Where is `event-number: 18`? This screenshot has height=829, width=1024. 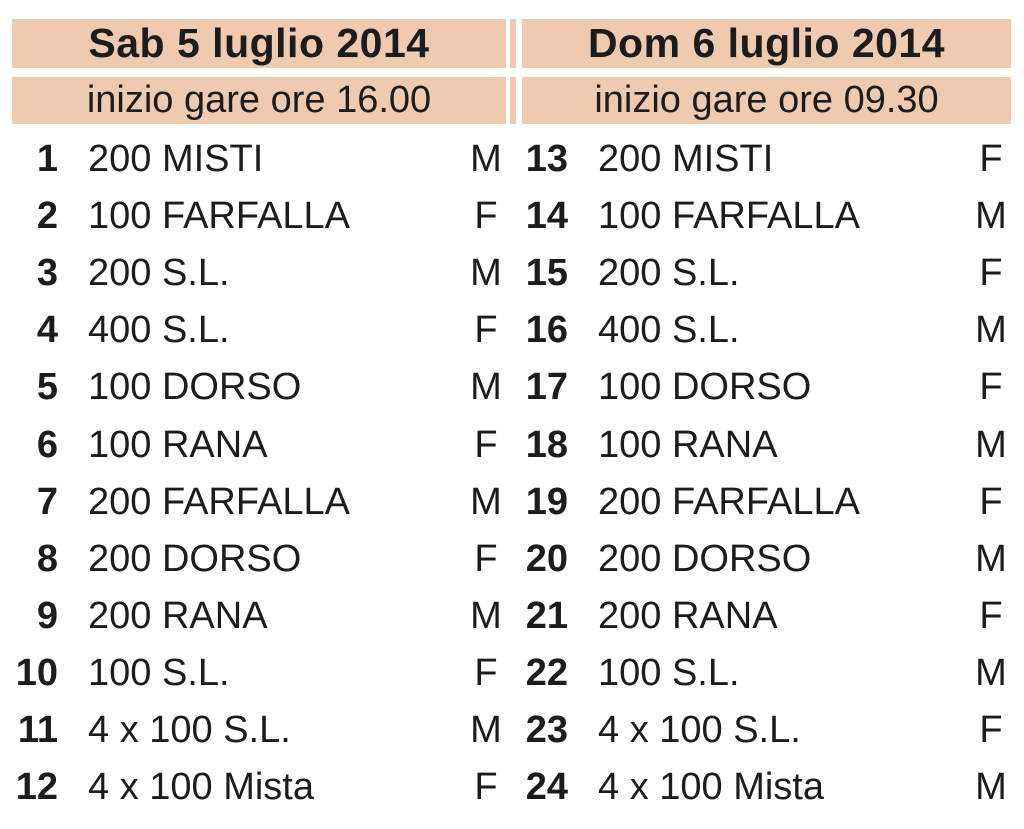
event-number: 18 is located at coordinates (546, 444).